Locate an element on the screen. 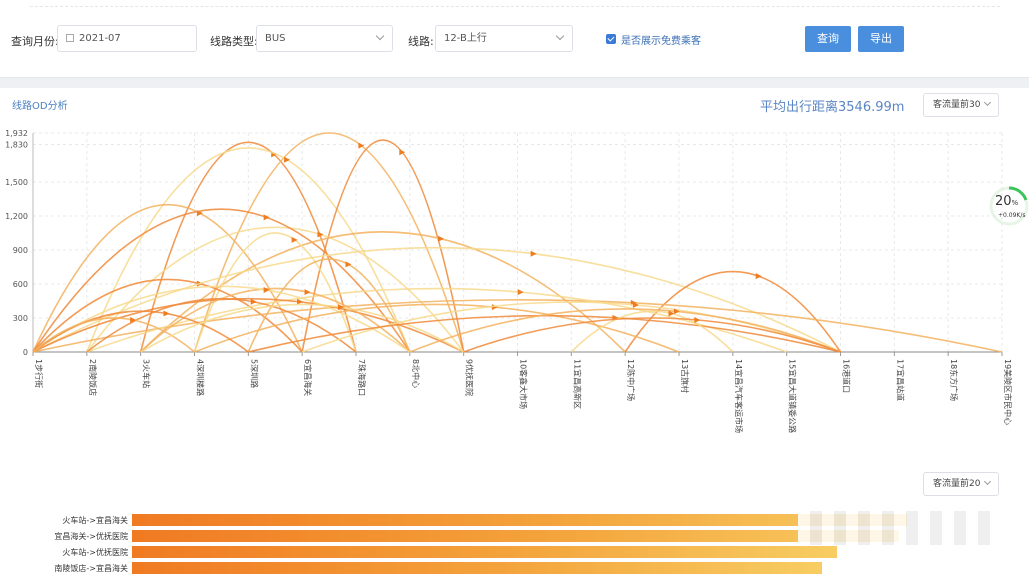 This screenshot has height=575, width=1029. x-tick-label: 17宜昌站道 is located at coordinates (900, 380).